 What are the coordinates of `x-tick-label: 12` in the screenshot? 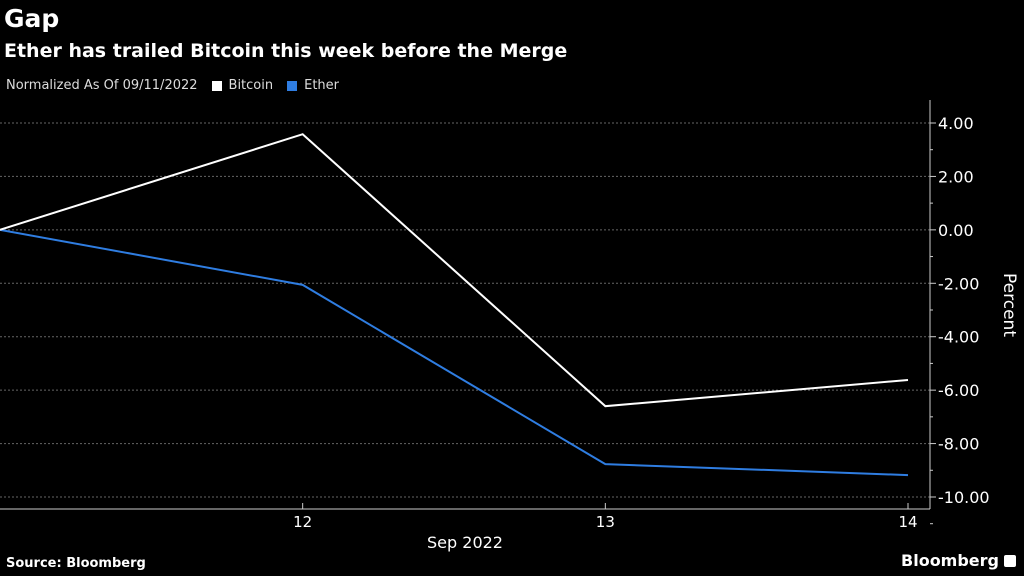 It's located at (302, 522).